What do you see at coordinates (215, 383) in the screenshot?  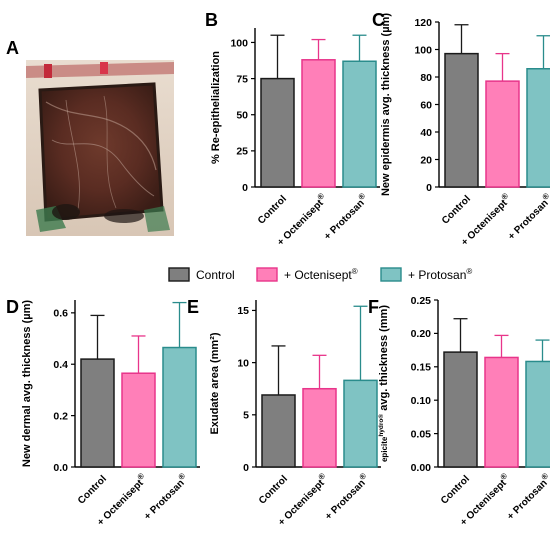 I see `y-axis-label-e: Exudate area (mm²)` at bounding box center [215, 383].